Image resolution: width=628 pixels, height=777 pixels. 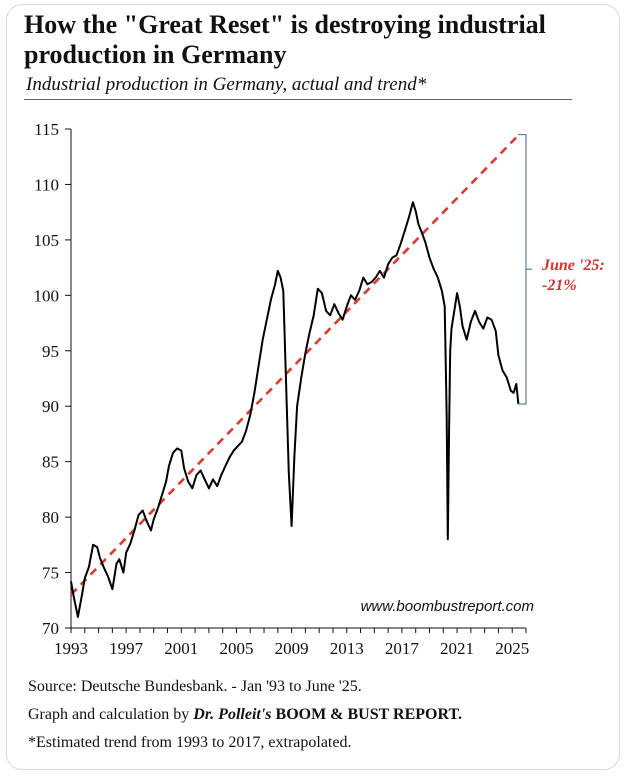 I want to click on y-tick-label: 90, so click(x=50, y=406).